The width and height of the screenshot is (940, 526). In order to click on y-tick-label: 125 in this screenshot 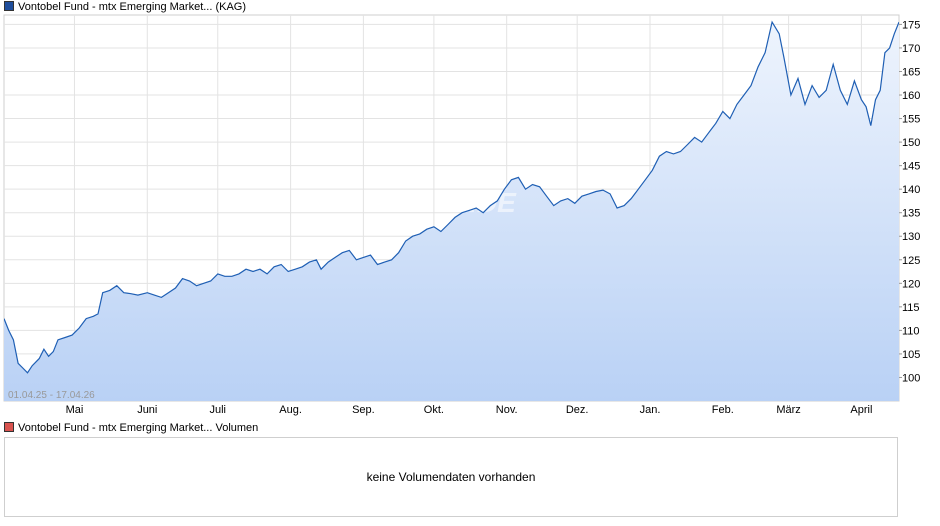, I will do `click(911, 261)`.